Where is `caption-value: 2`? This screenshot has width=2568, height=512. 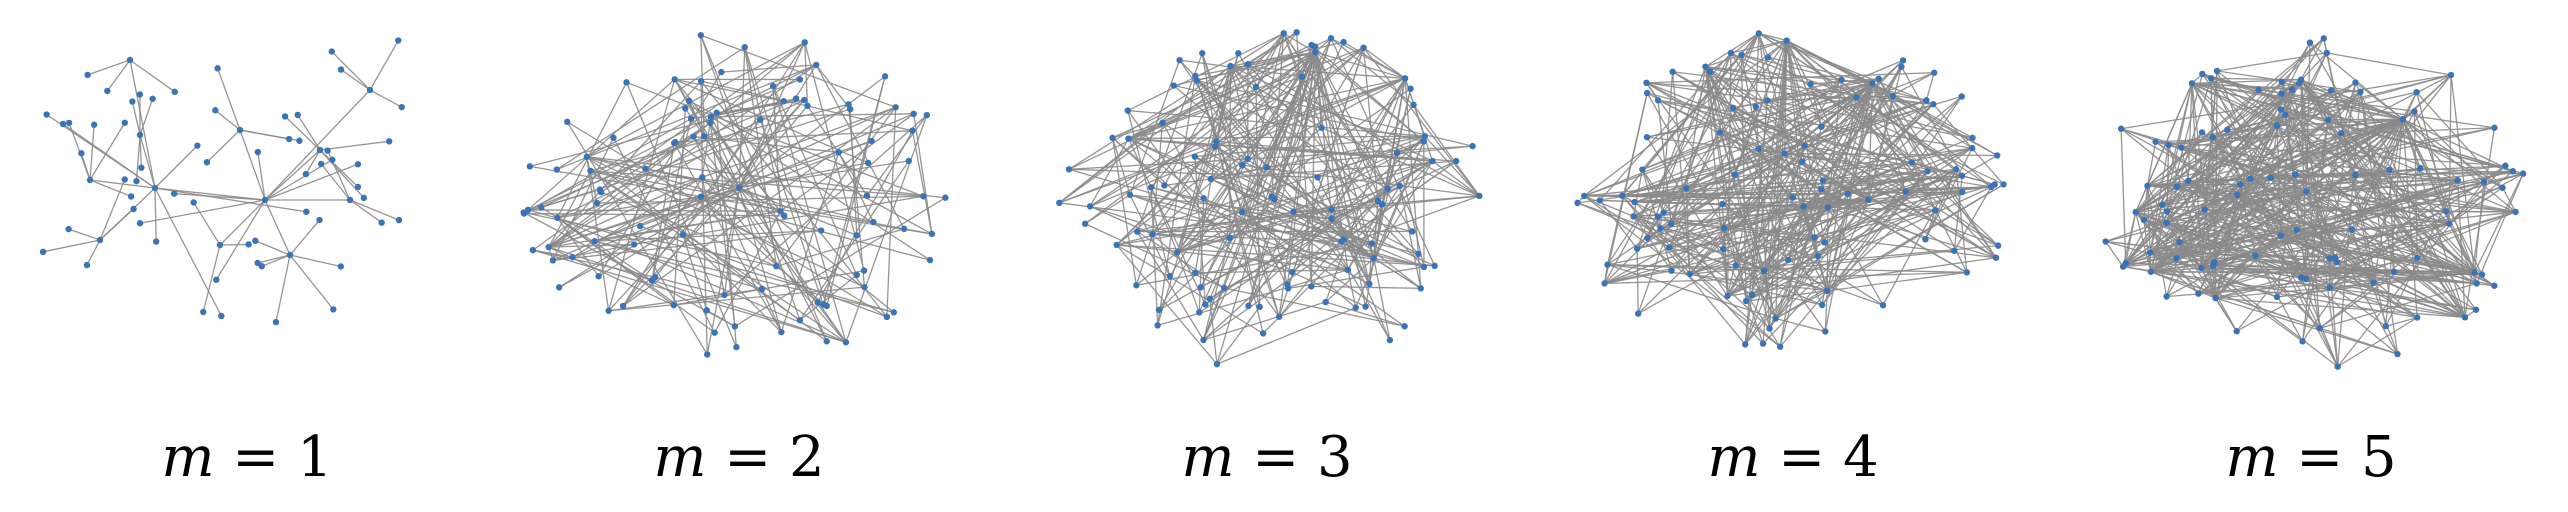 caption-value: 2 is located at coordinates (807, 457).